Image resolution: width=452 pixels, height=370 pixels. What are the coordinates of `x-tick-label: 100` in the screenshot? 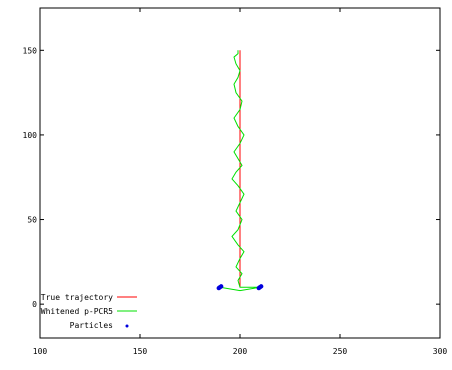 It's located at (40, 351).